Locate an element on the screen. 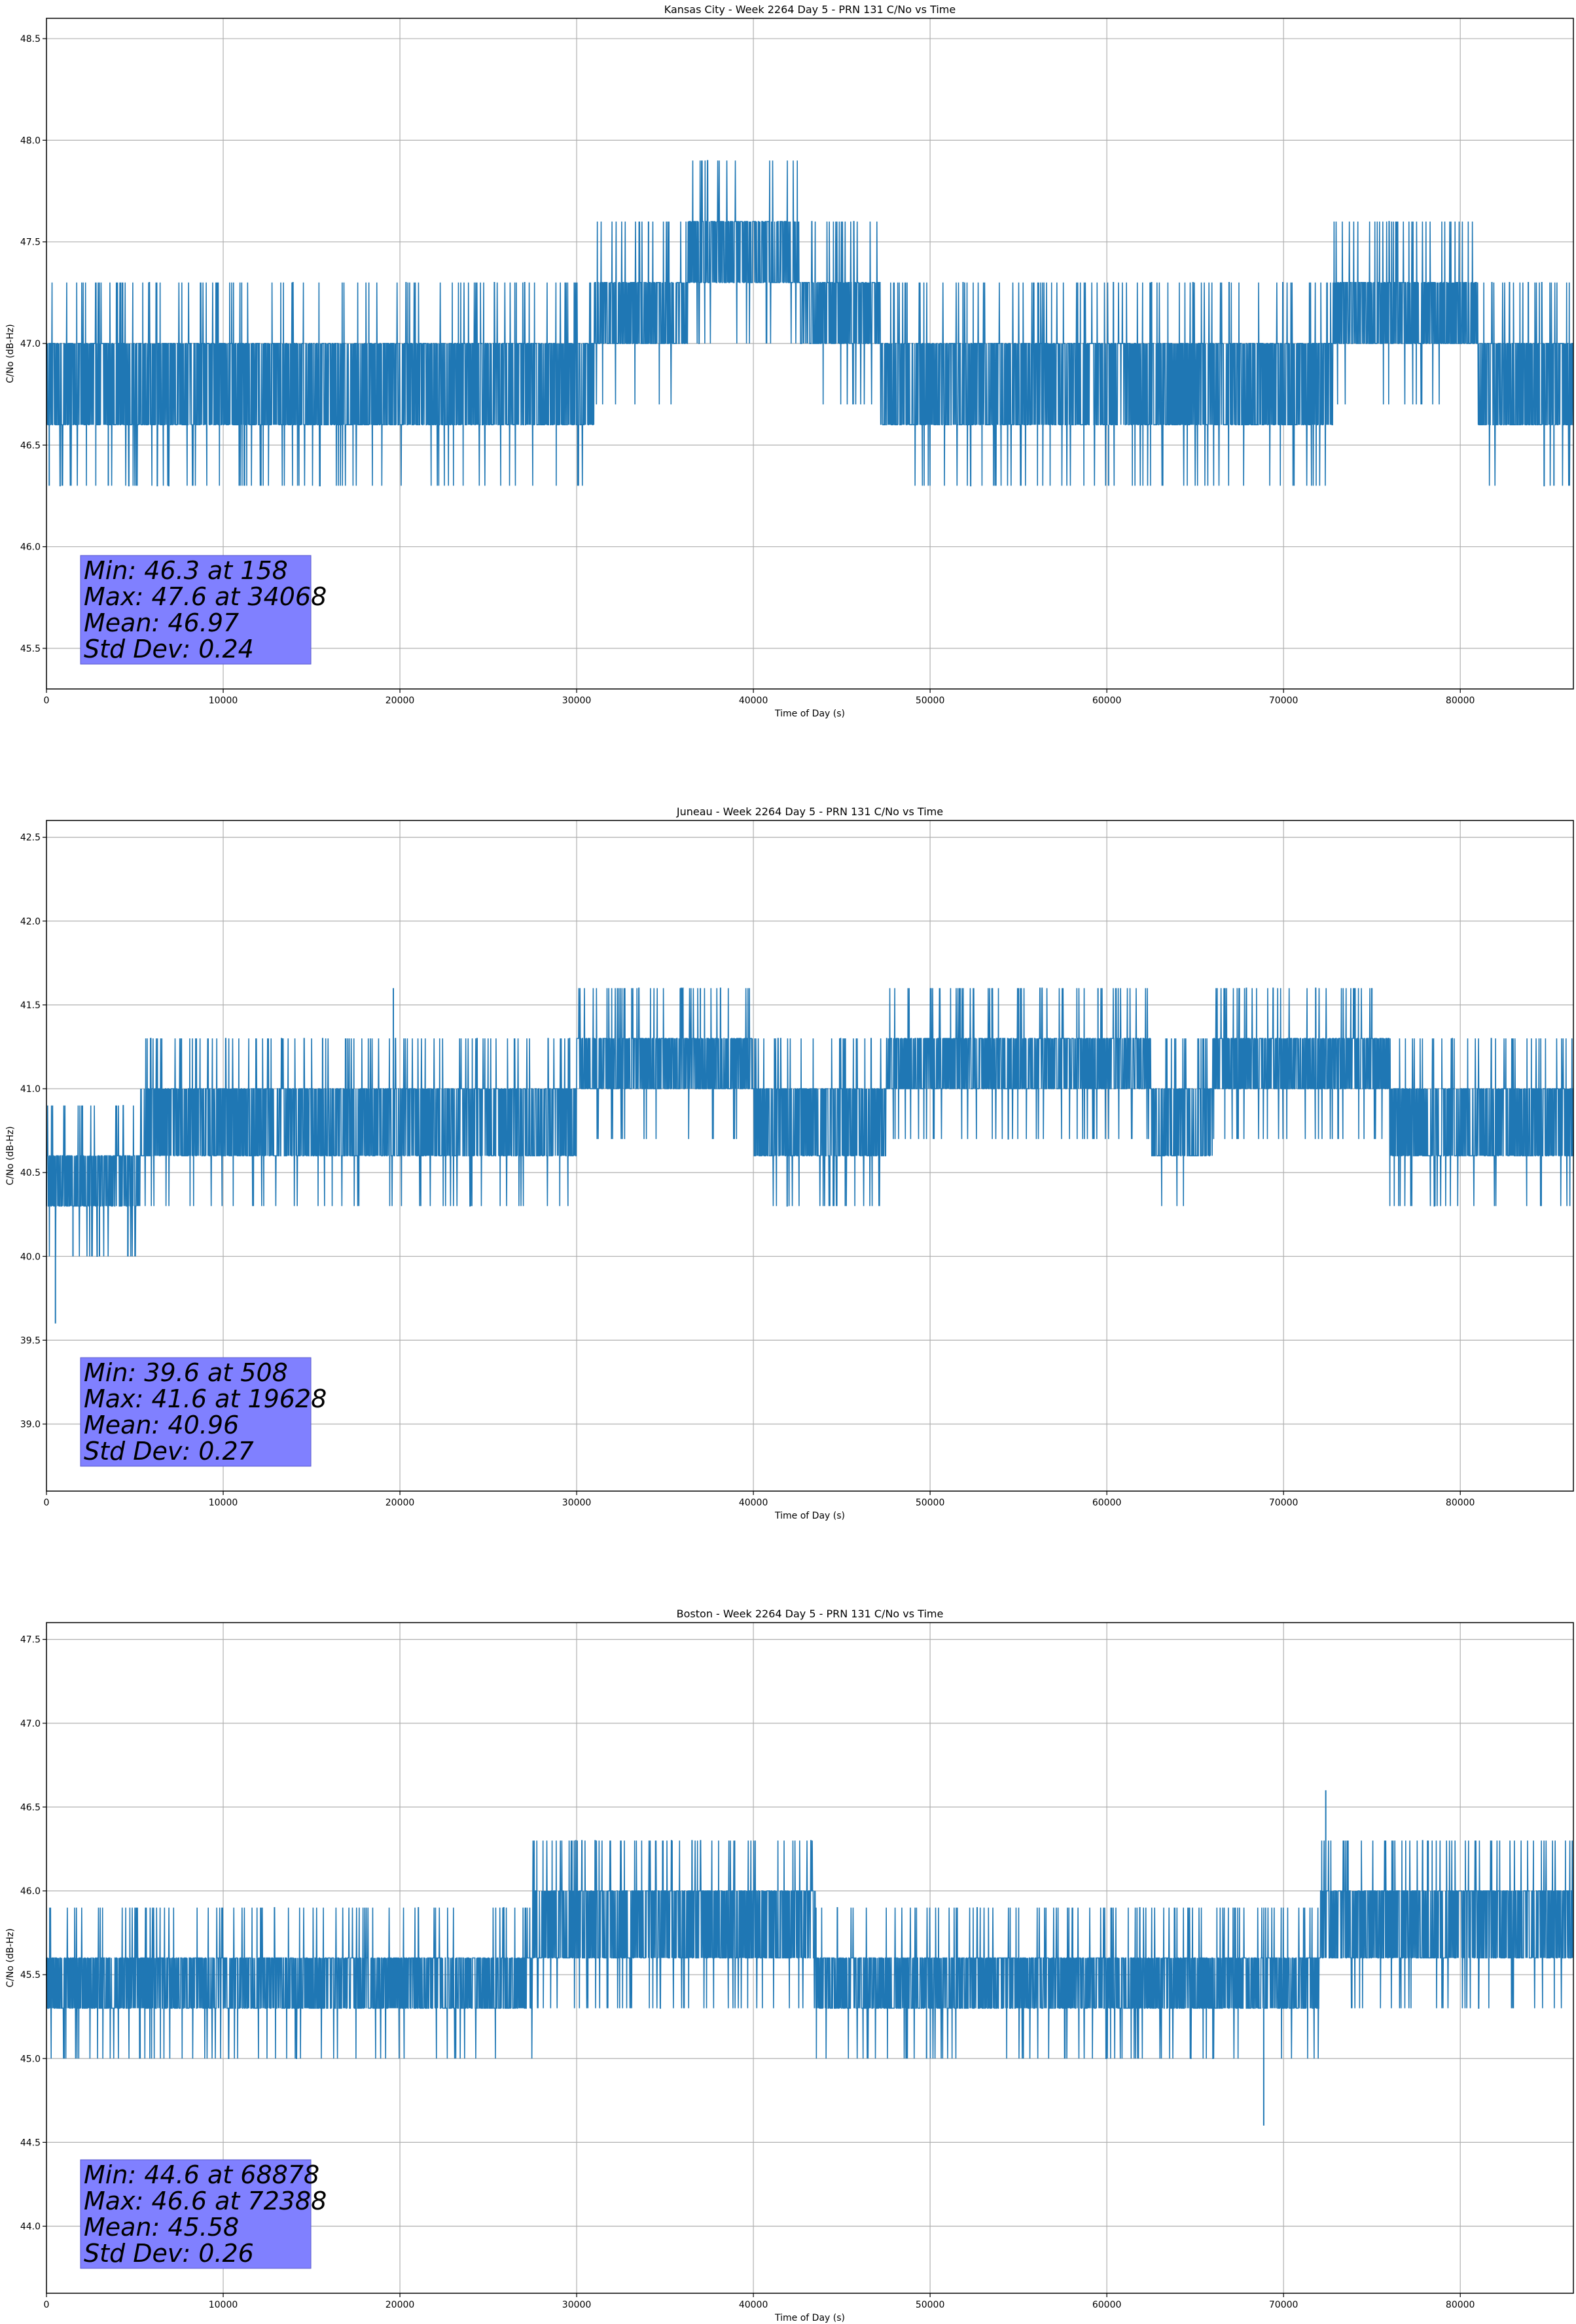  kansas-city-y-tick-label: 48.0 is located at coordinates (30, 140).